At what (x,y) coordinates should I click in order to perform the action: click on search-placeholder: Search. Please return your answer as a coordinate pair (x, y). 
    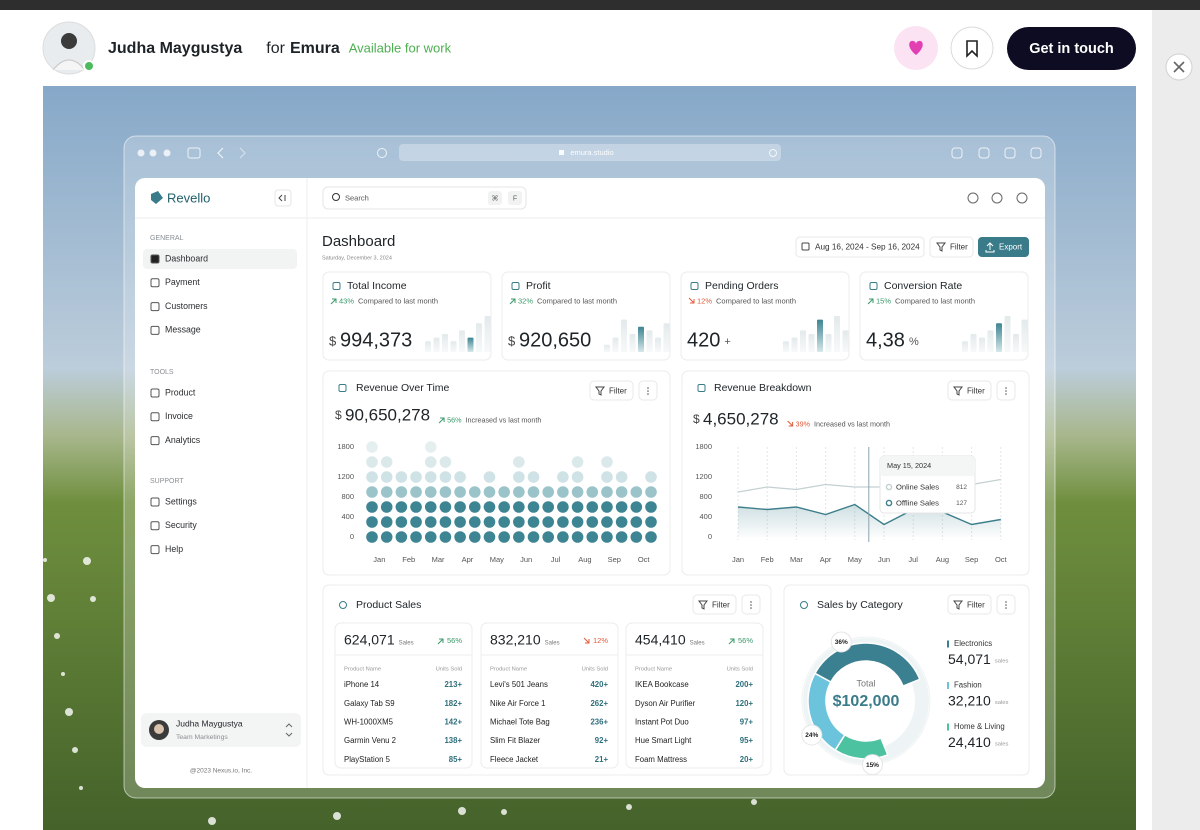
    Looking at the image, I should click on (357, 197).